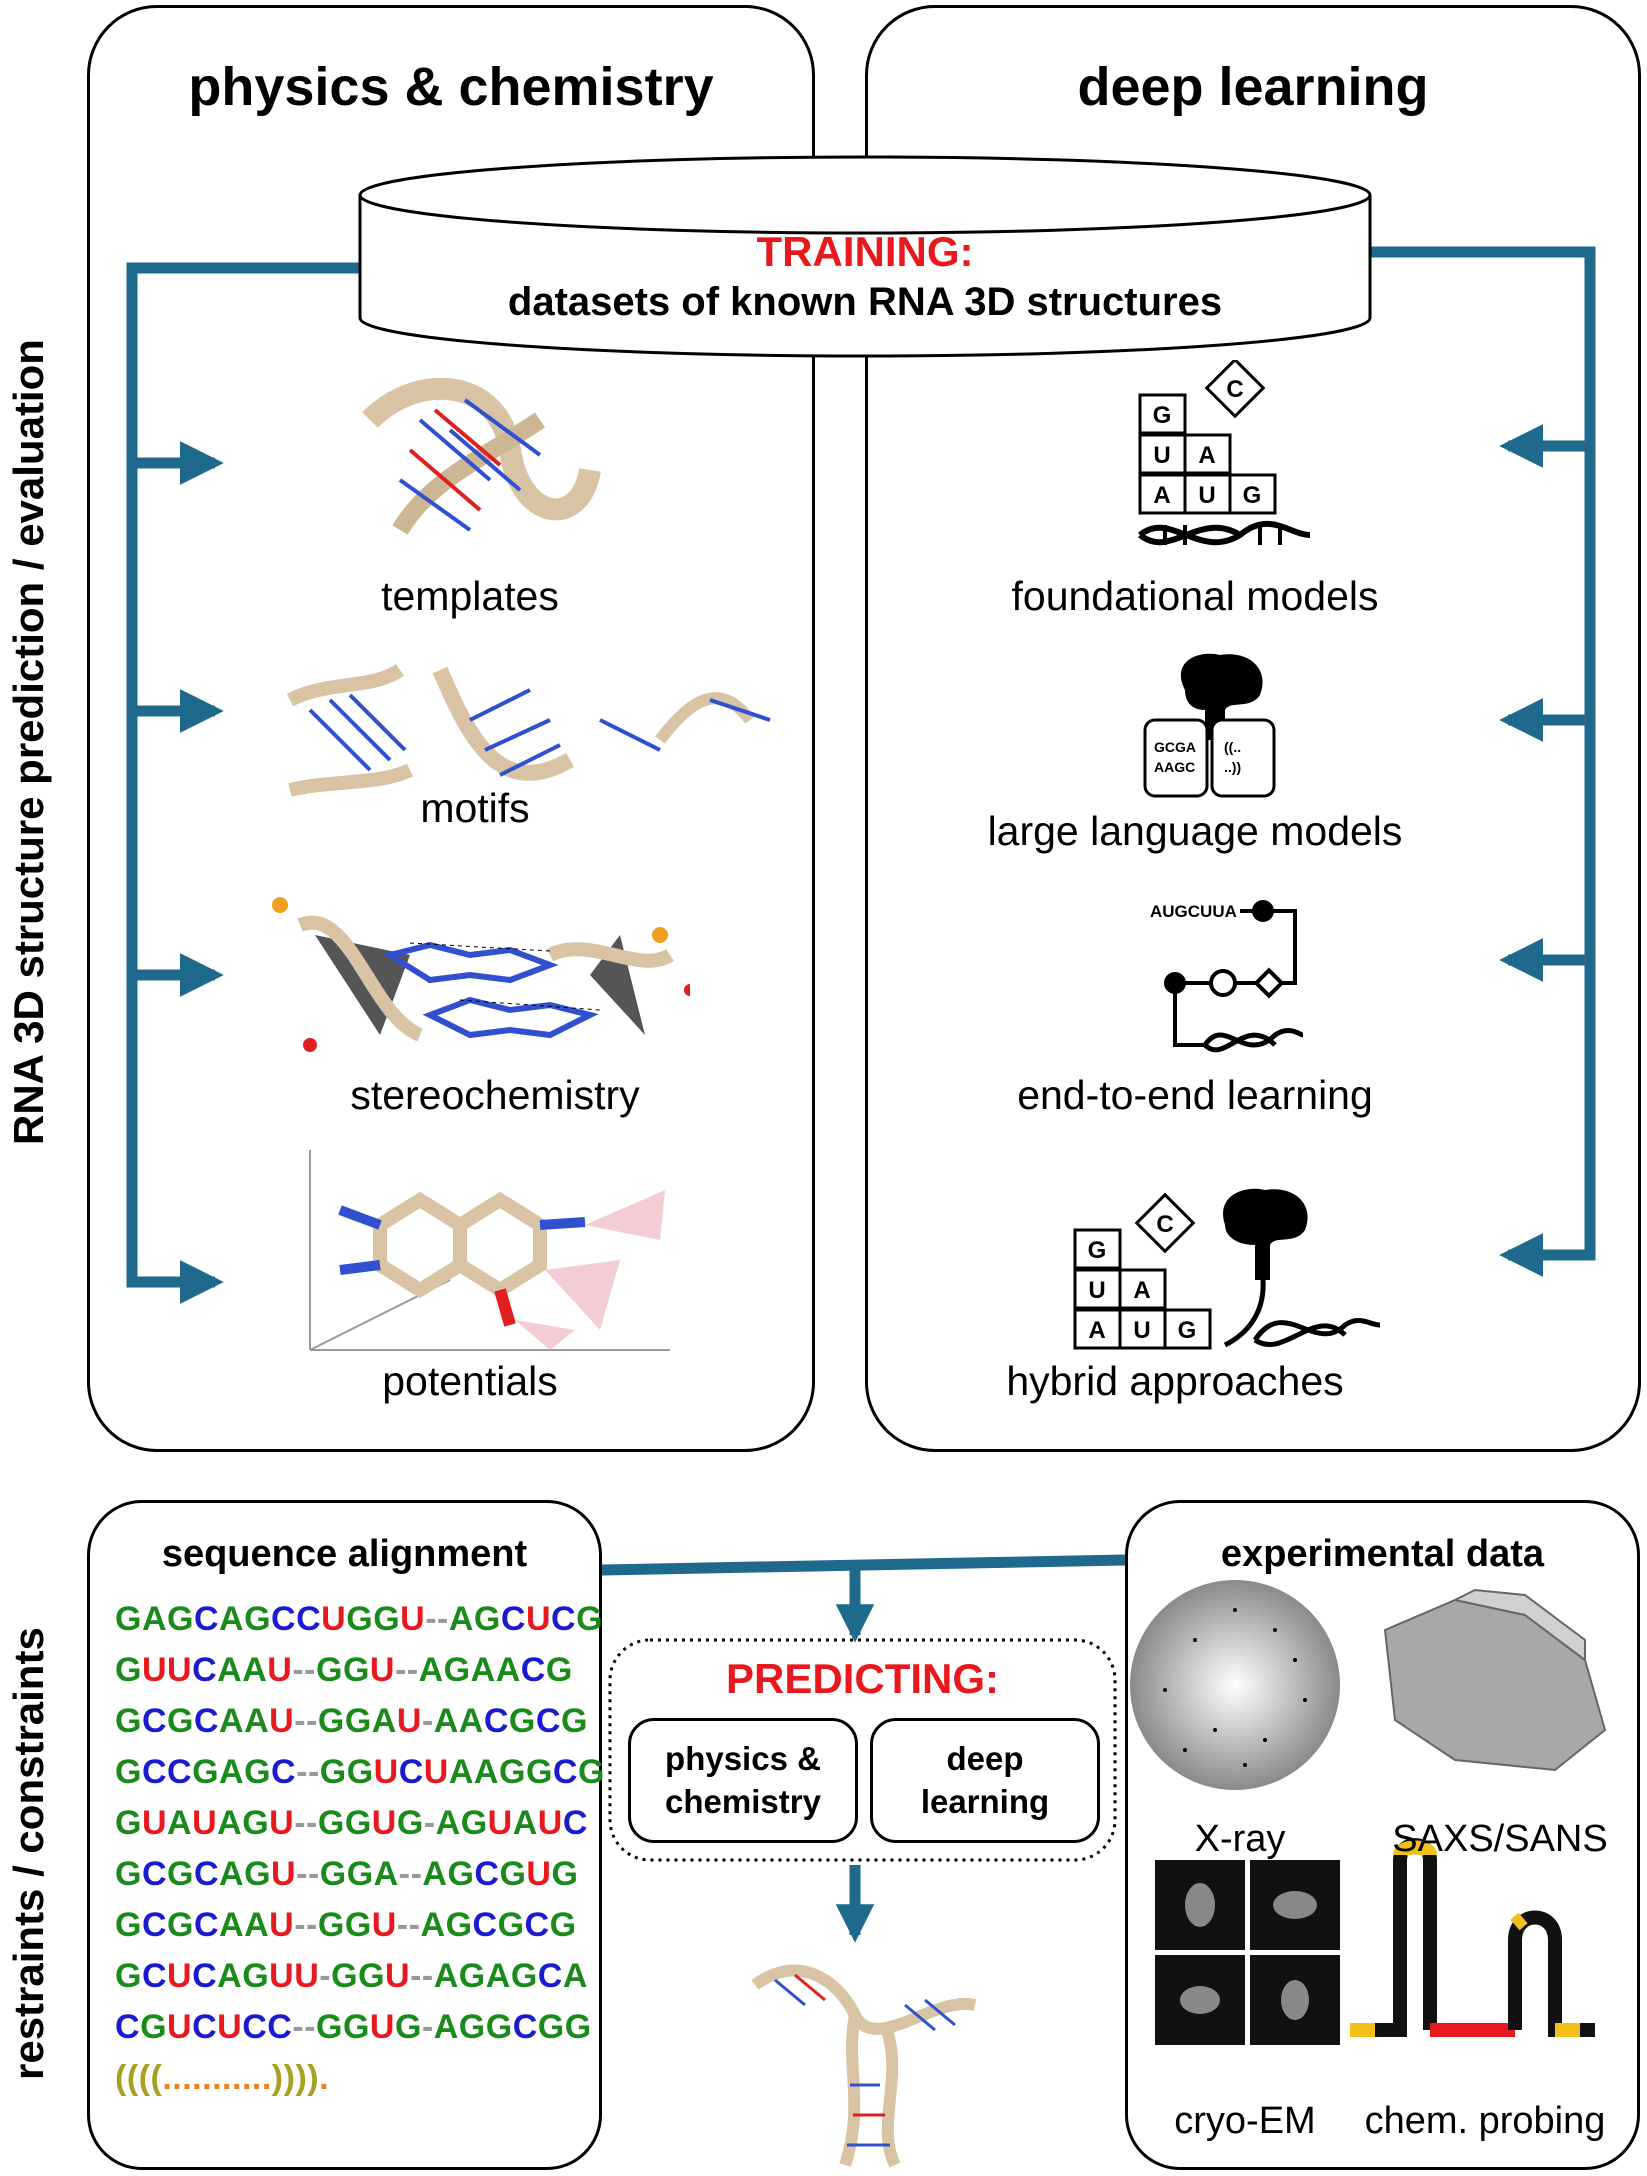 The height and width of the screenshot is (2176, 1647). What do you see at coordinates (1227, 976) in the screenshot?
I see `end-to-end-icon: AUGCUUA` at bounding box center [1227, 976].